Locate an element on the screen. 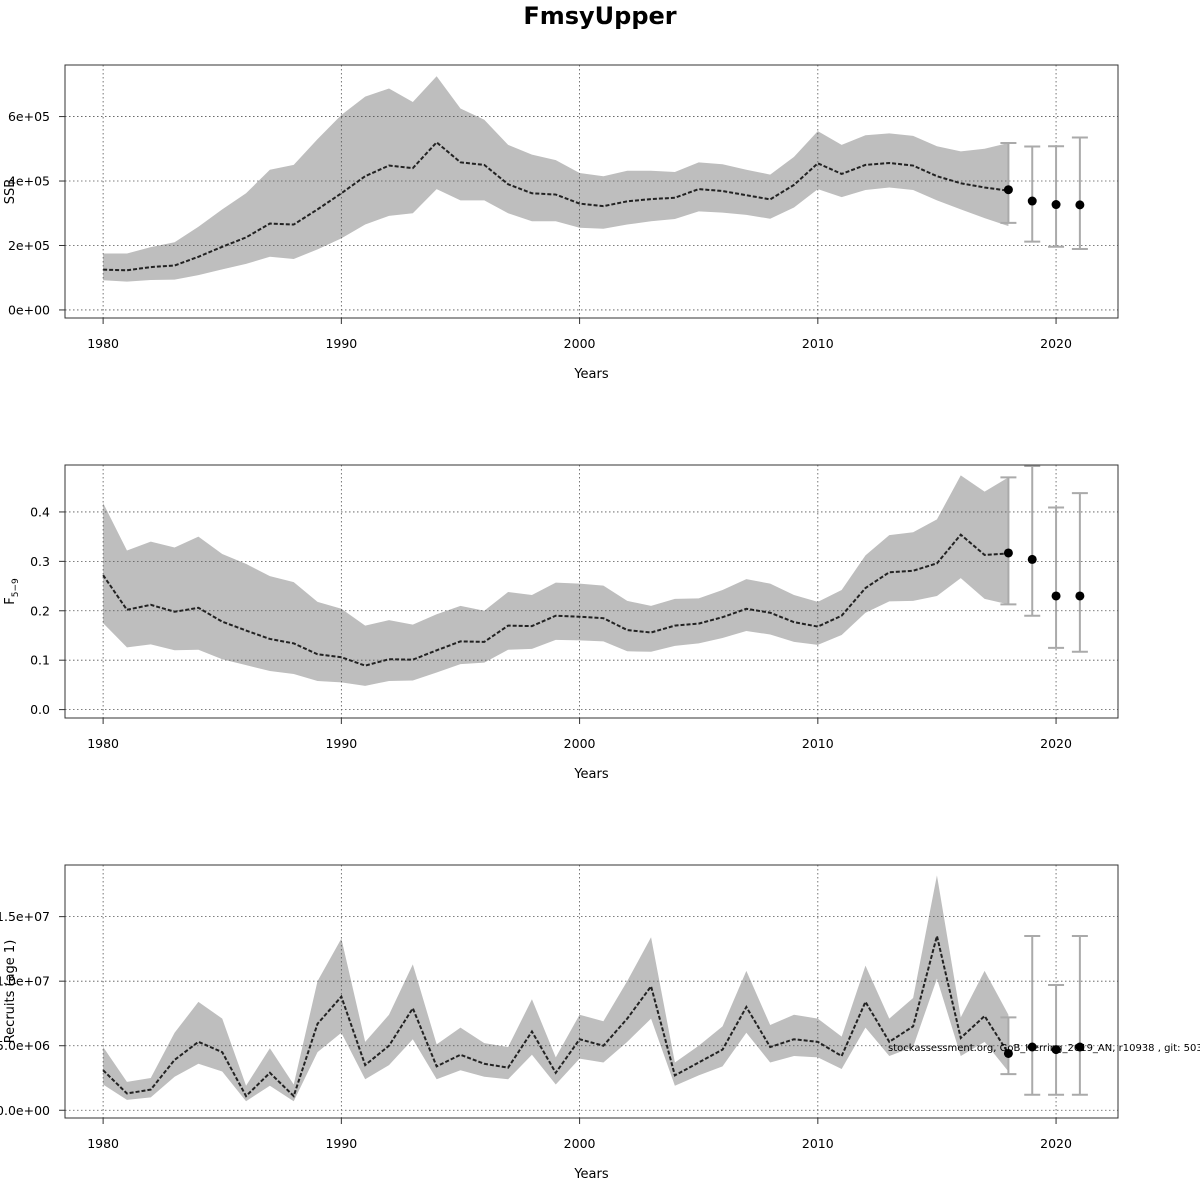  y-tick-label: 6e+05 is located at coordinates (29, 116).